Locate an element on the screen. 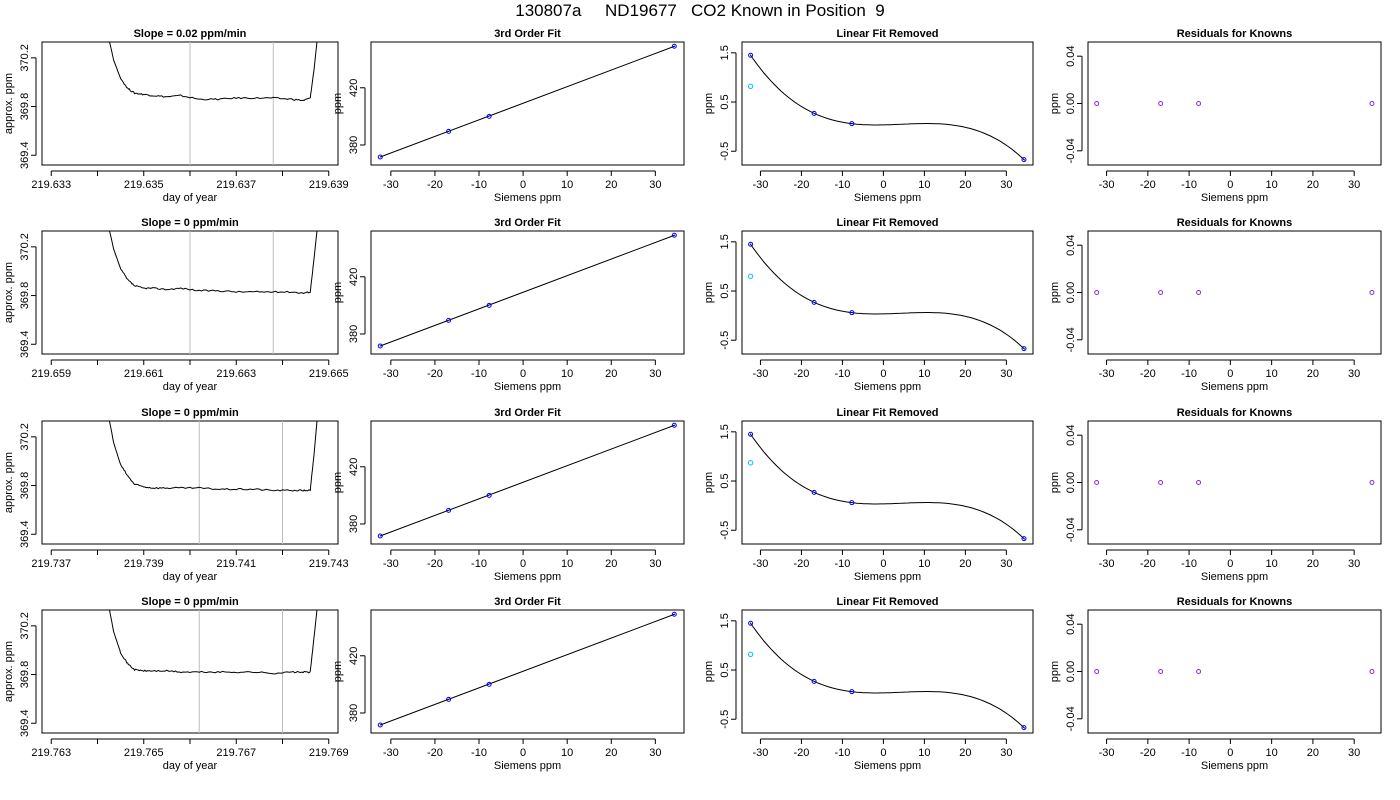  r4-fit-x-tick-label: 30 is located at coordinates (655, 753).